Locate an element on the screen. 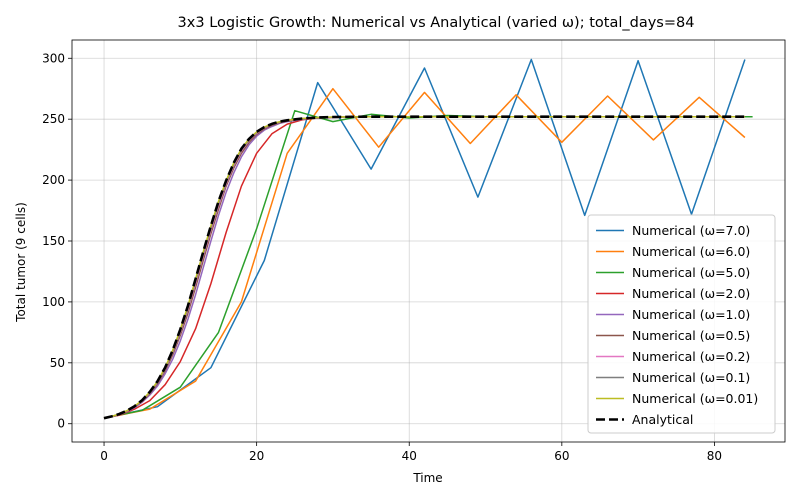 The width and height of the screenshot is (800, 500). legend-label: Numerical (ω=5.0) is located at coordinates (691, 272).